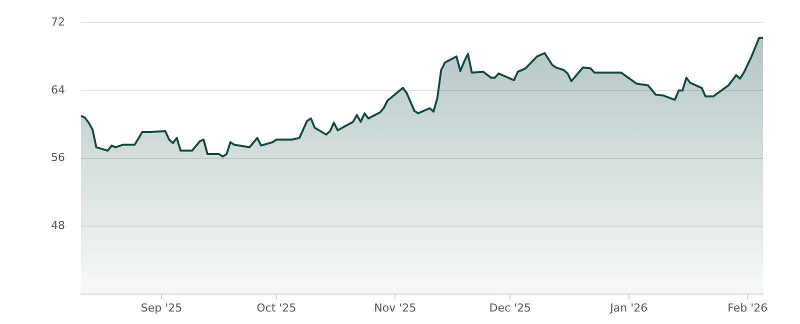 This screenshot has width=800, height=324. I want to click on x-tick-label: Jan '26, so click(628, 307).